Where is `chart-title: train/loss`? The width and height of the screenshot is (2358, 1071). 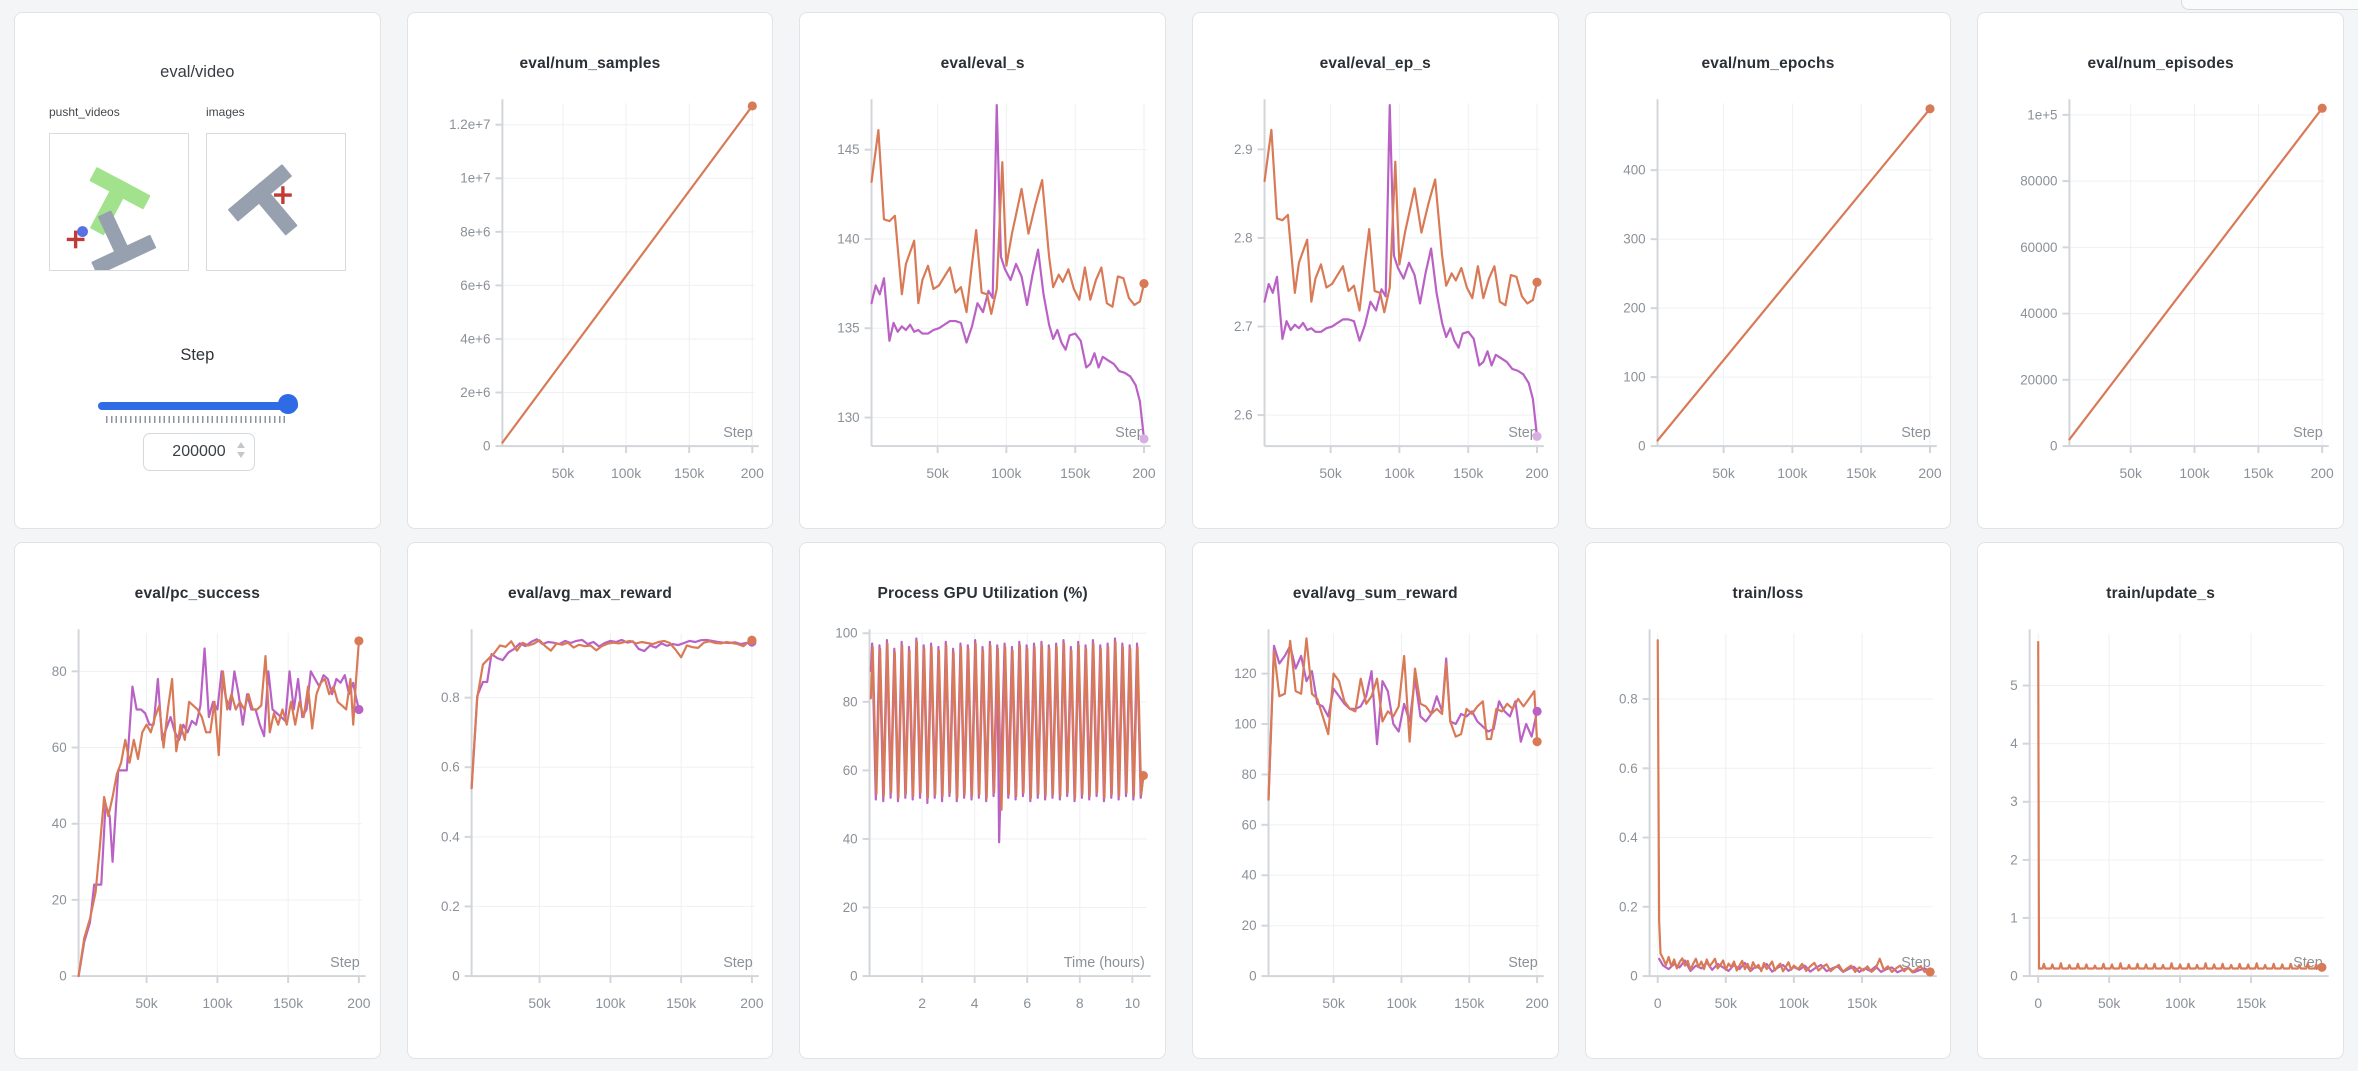
chart-title: train/loss is located at coordinates (1768, 593).